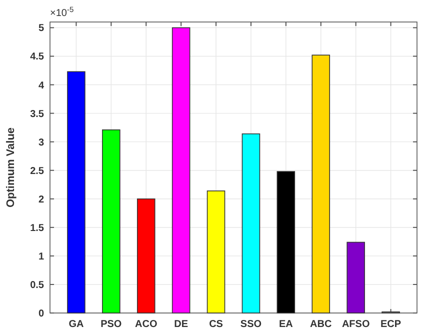  I want to click on y-tick-label: 0, so click(41, 314).